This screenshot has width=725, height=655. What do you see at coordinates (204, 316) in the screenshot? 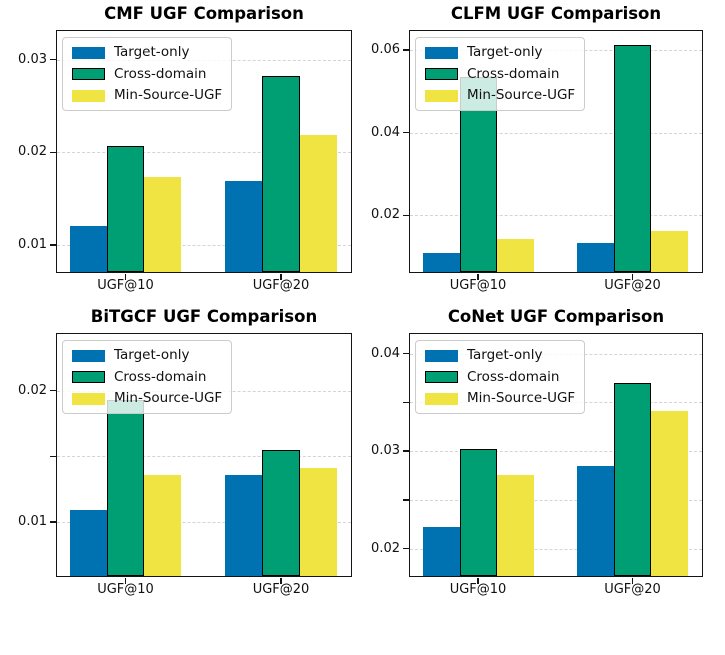
I see `chart-title-bitgcf: BiTGCF UGF Comparison` at bounding box center [204, 316].